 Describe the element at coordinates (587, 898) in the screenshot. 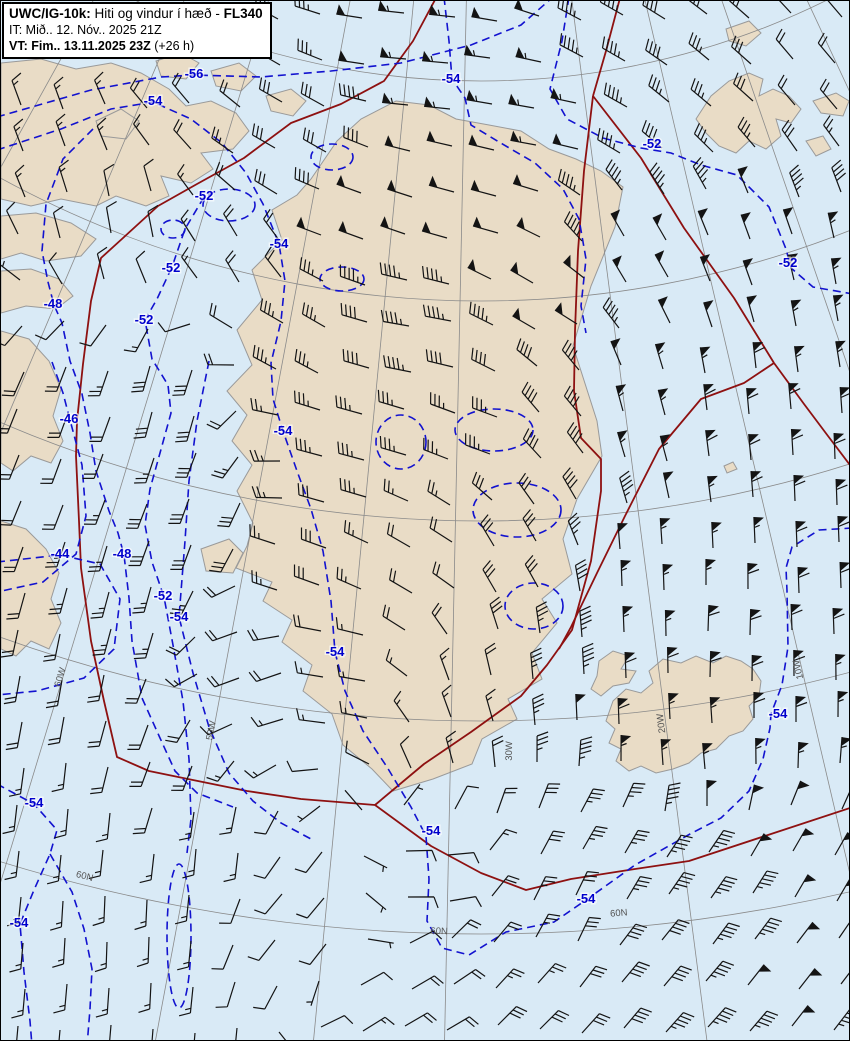

I see `contour-label: -54` at that location.